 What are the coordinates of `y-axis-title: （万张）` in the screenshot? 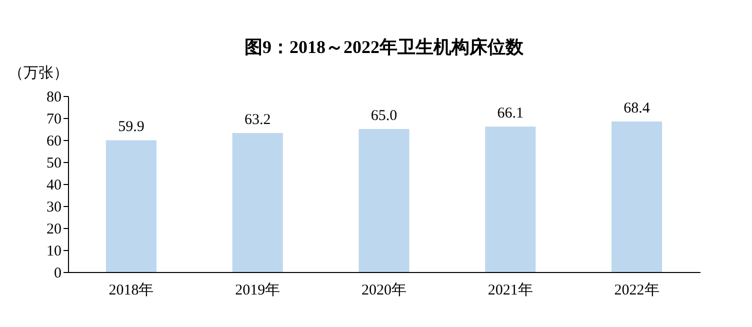 It's located at (38, 73).